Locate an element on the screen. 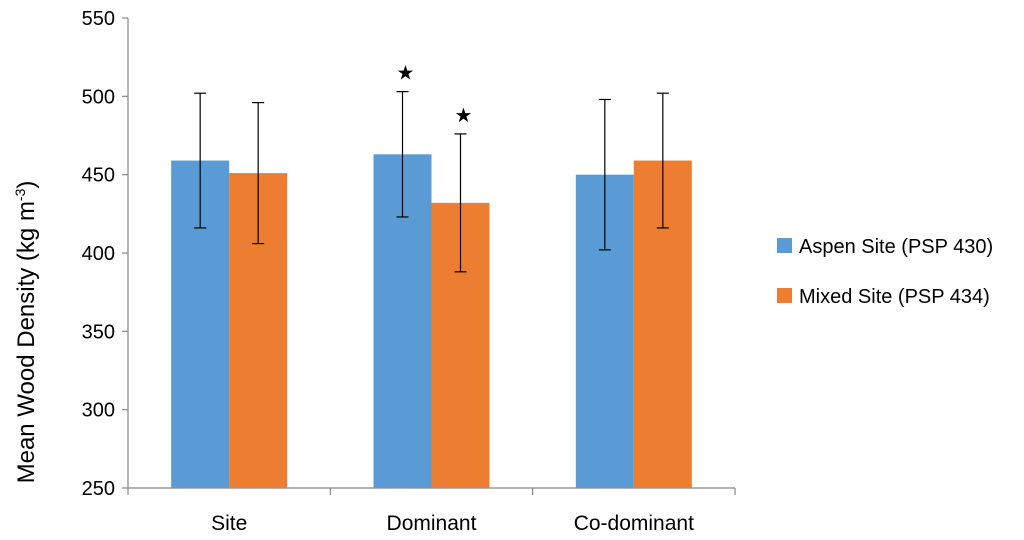 This screenshot has width=1024, height=540. y-tick-label: 350 is located at coordinates (98, 332).